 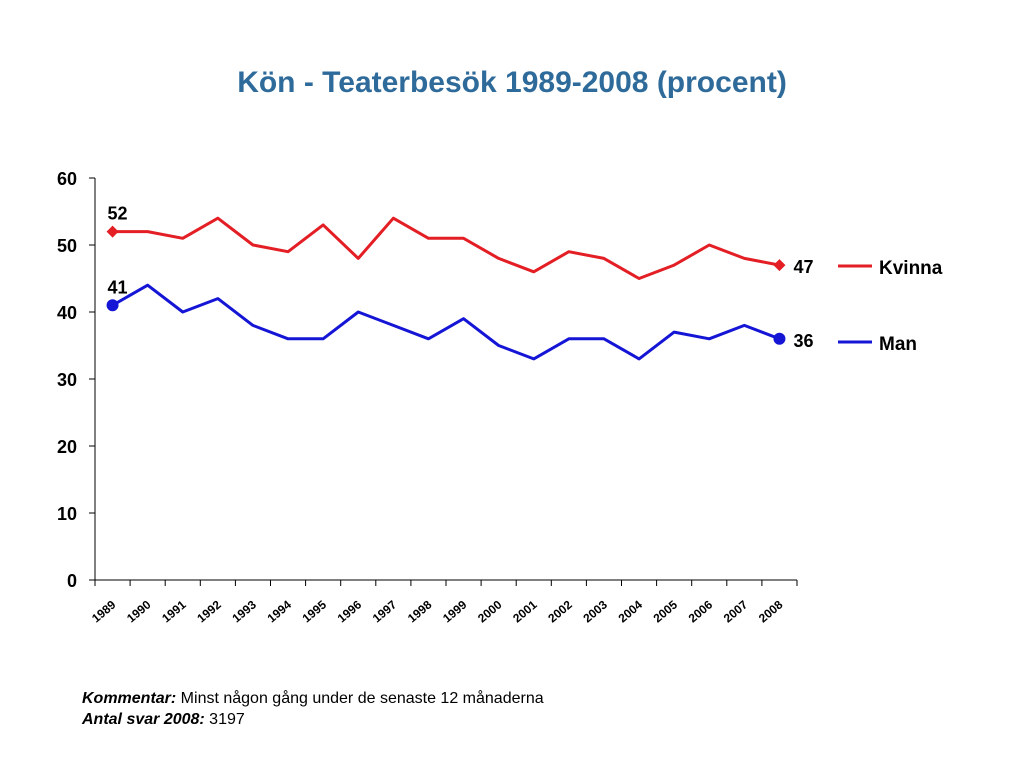 What do you see at coordinates (771, 611) in the screenshot?
I see `x-tick-label: 2008` at bounding box center [771, 611].